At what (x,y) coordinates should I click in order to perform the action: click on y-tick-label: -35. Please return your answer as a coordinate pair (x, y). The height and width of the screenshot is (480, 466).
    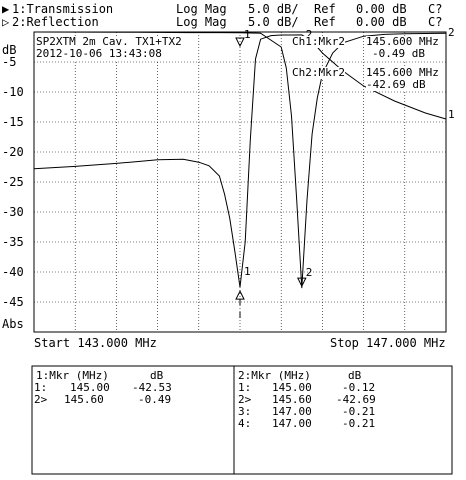
    Looking at the image, I should click on (13, 242).